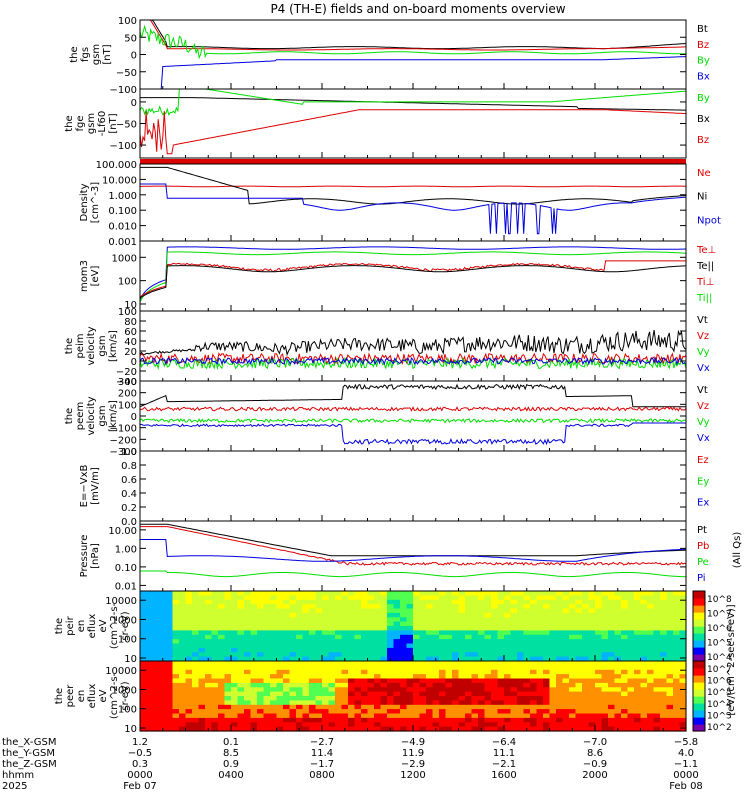 Image resolution: width=750 pixels, height=804 pixels. Describe the element at coordinates (127, 312) in the screenshot. I see `y-tick-label: 100` at that location.